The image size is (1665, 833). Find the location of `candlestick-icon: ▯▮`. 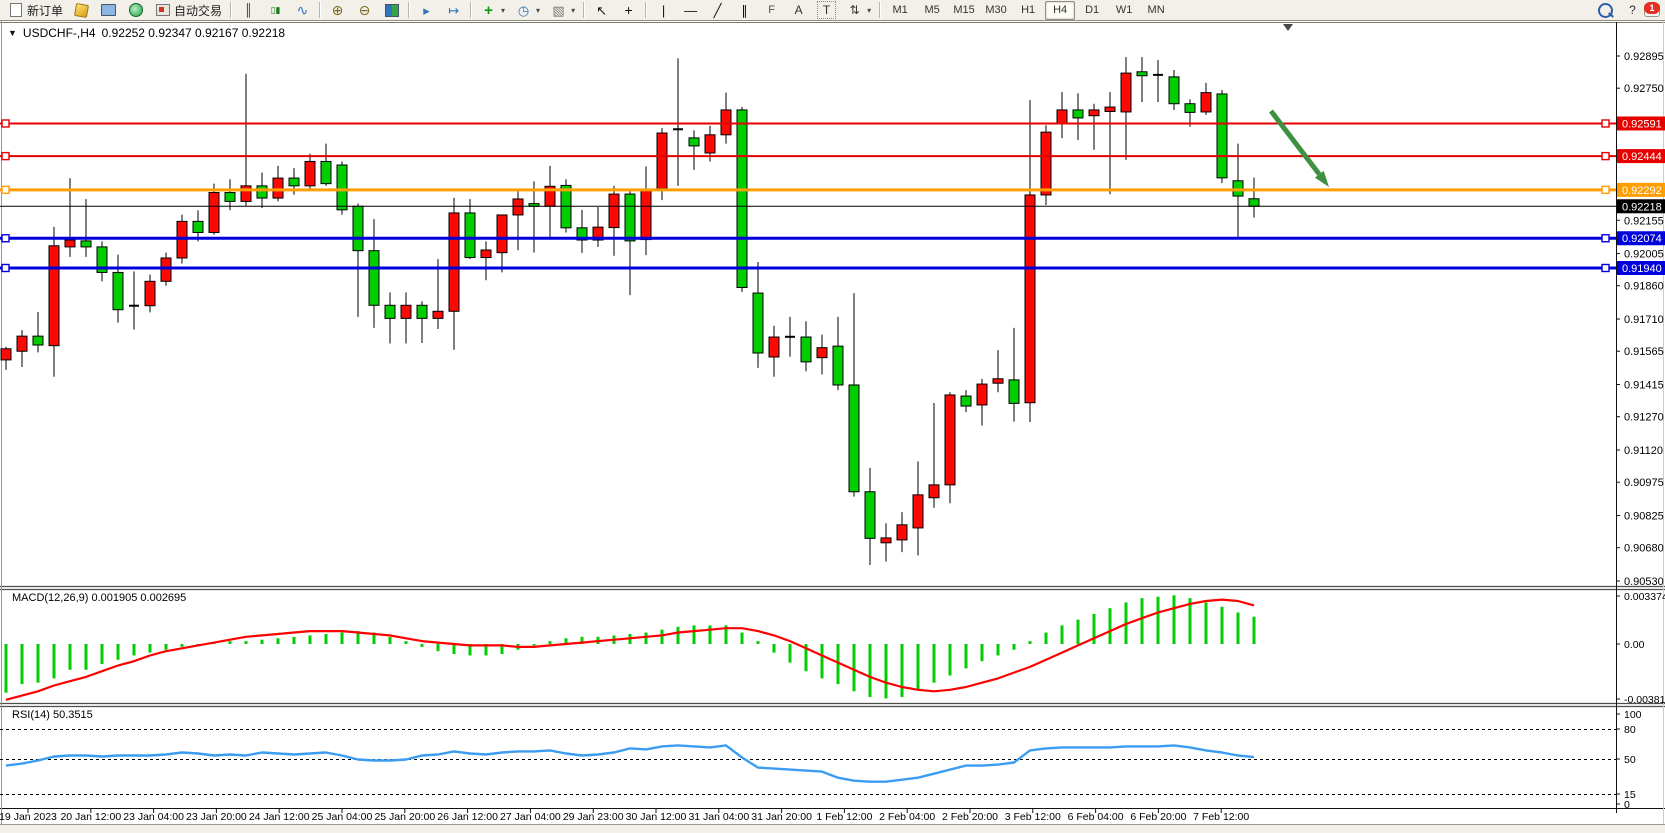

candlestick-icon: ▯▮ is located at coordinates (275, 10).